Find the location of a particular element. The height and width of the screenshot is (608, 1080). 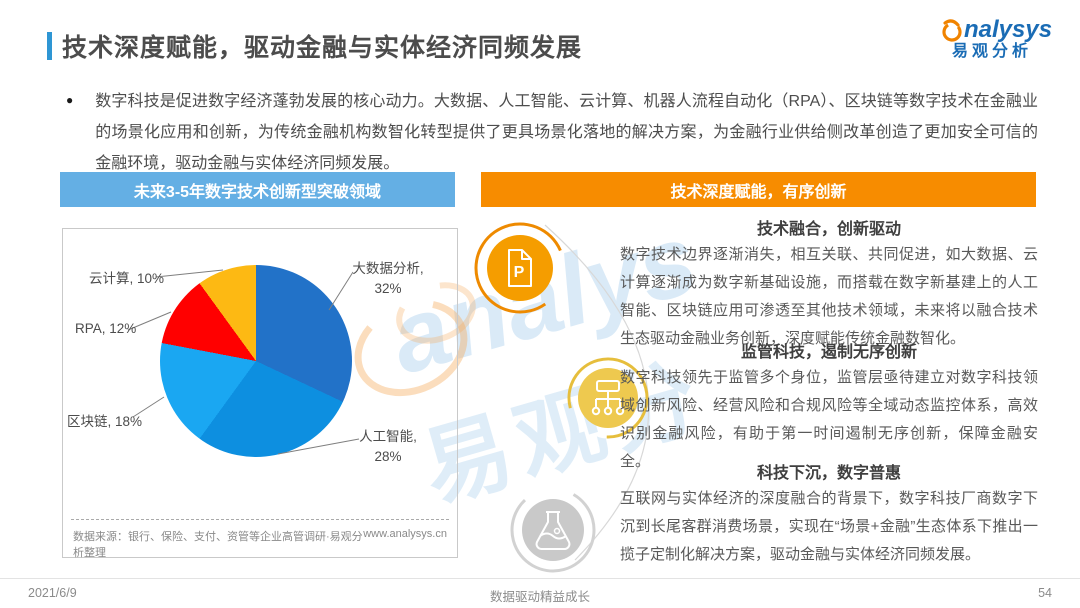

footer-date: 2021/6/9 is located at coordinates (52, 593).